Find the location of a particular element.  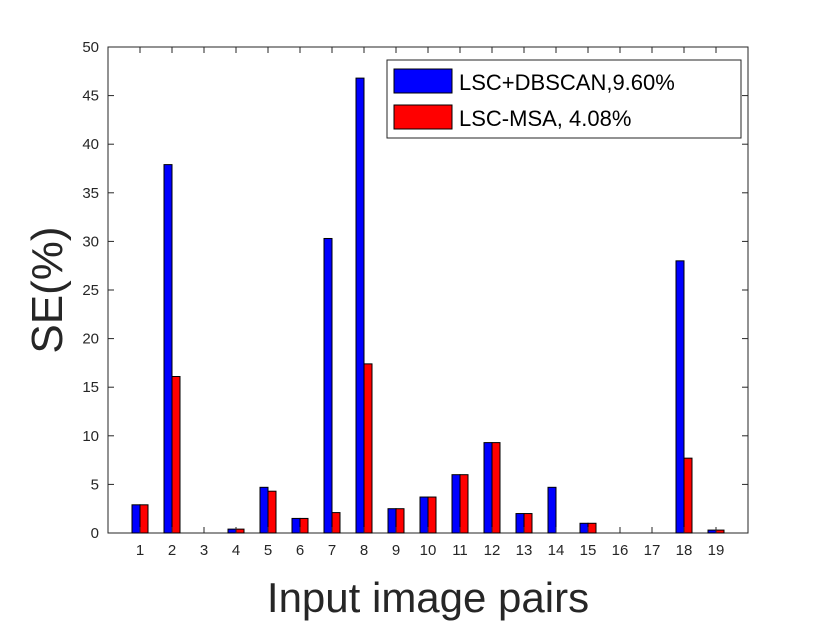

legend-swatch-lsc-msa is located at coordinates (423, 117).